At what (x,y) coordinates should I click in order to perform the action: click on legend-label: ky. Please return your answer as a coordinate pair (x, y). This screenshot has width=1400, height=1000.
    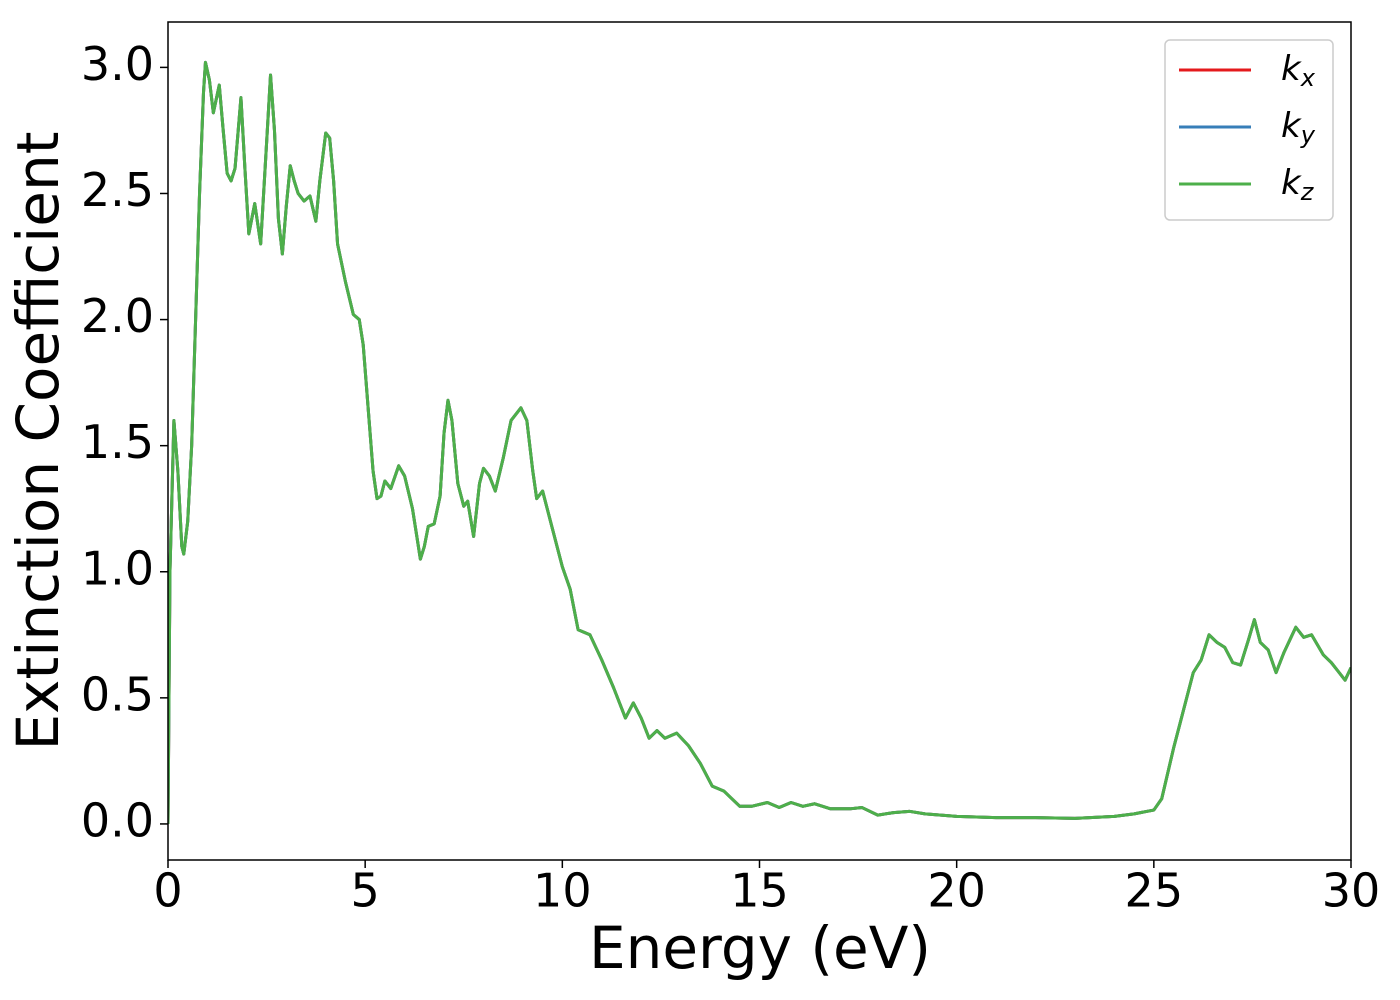
    Looking at the image, I should click on (1298, 128).